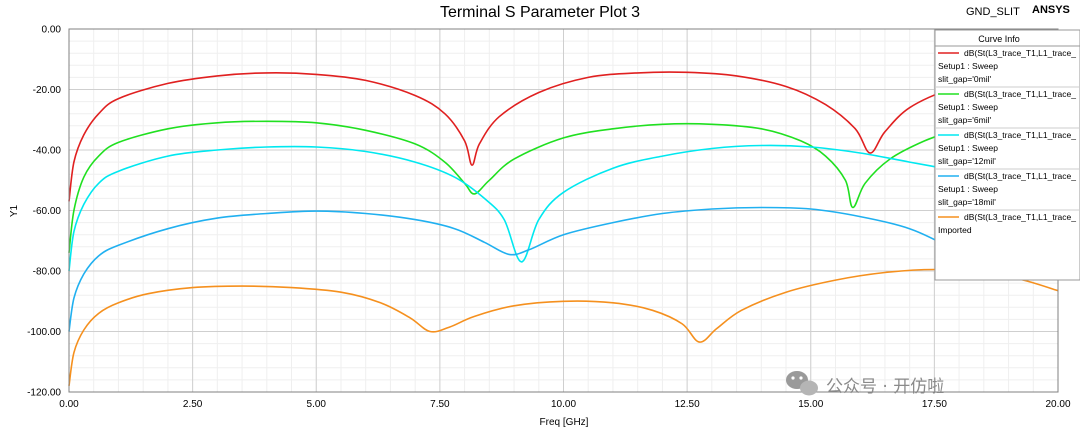 Image resolution: width=1080 pixels, height=431 pixels. I want to click on x-tick-label: 12.50, so click(687, 404).